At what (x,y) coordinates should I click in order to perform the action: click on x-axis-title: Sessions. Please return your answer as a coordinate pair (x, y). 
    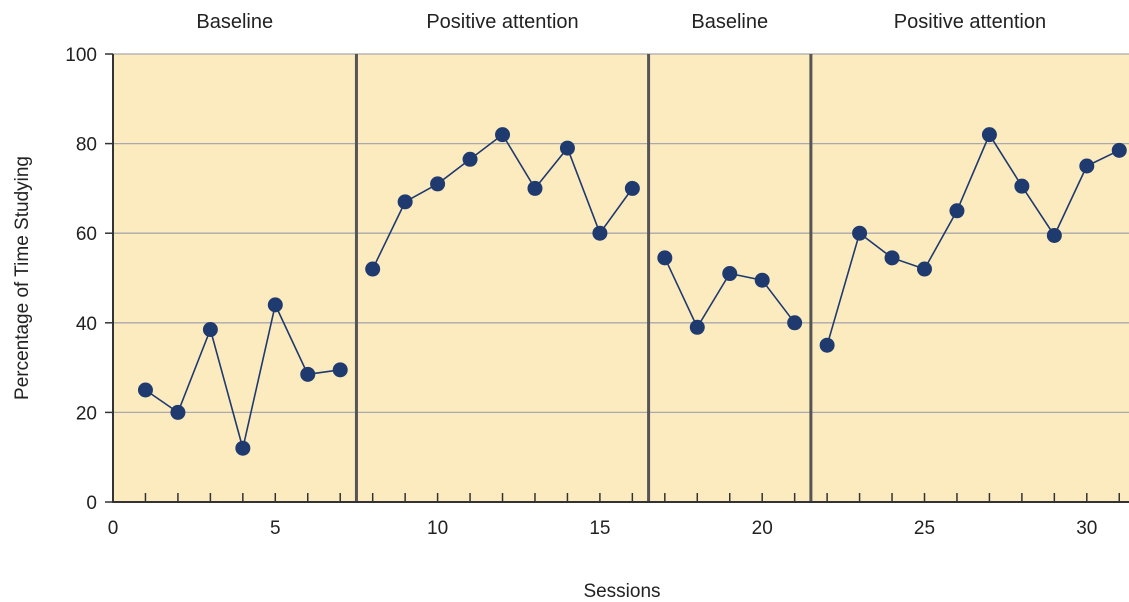
    Looking at the image, I should click on (621, 591).